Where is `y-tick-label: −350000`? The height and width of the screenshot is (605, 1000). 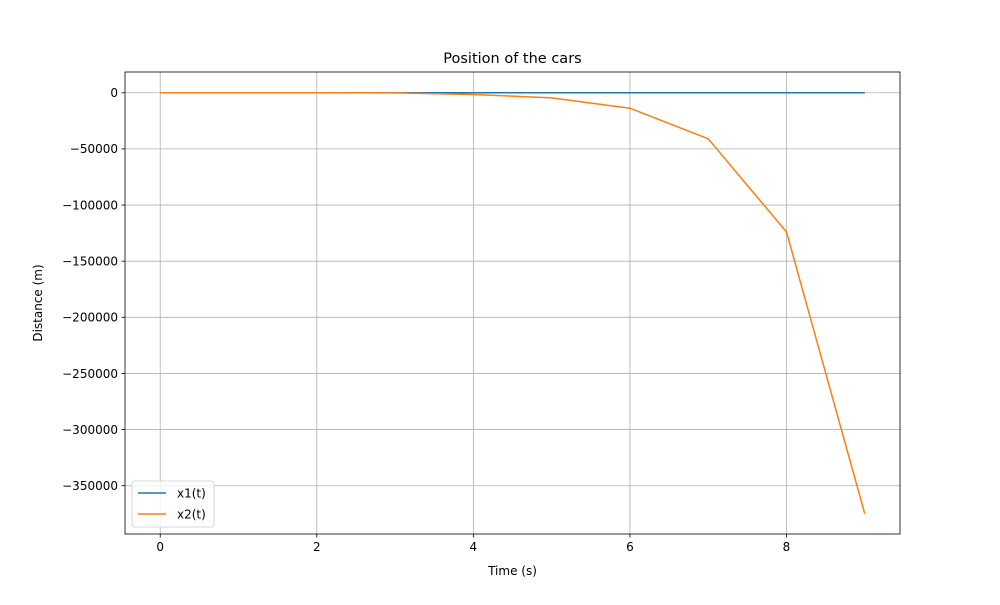
y-tick-label: −350000 is located at coordinates (90, 486).